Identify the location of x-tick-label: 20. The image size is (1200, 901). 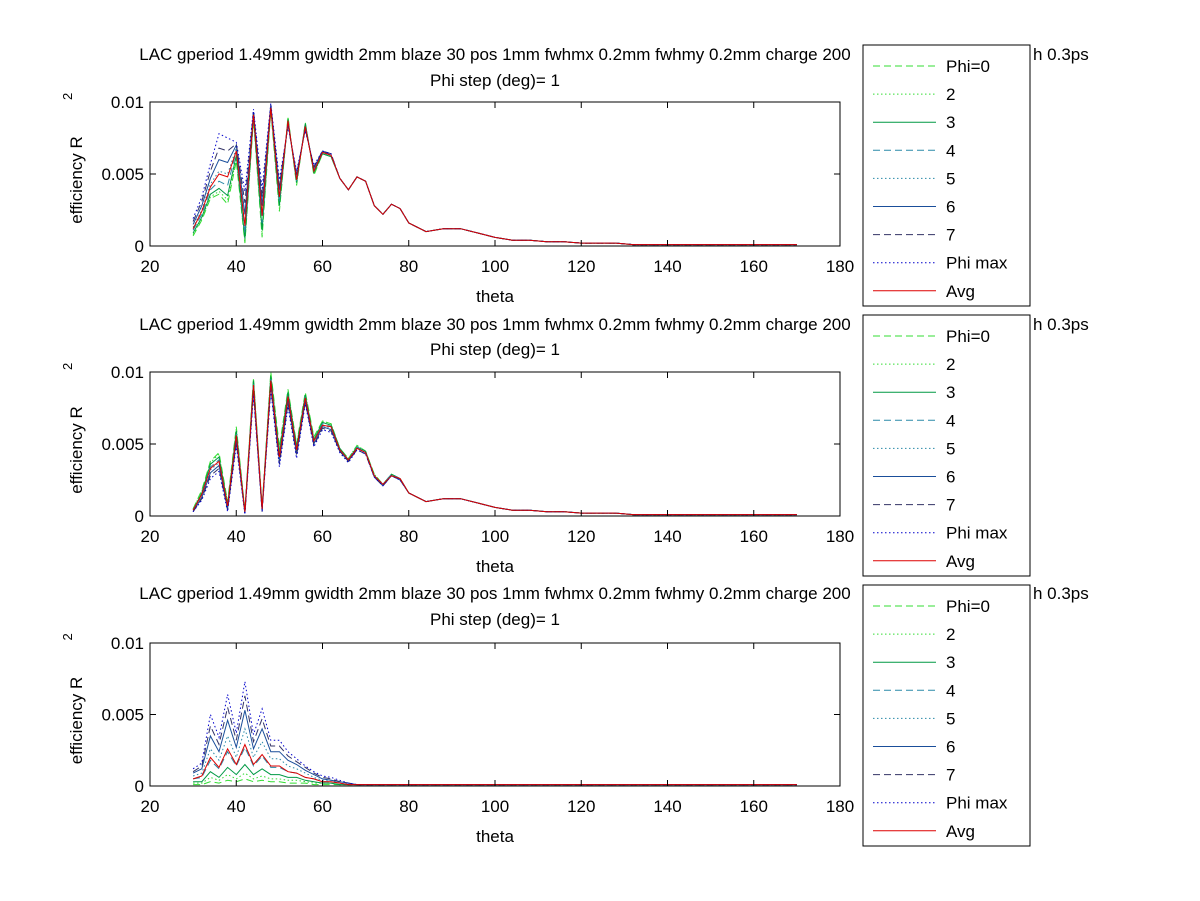
(150, 266).